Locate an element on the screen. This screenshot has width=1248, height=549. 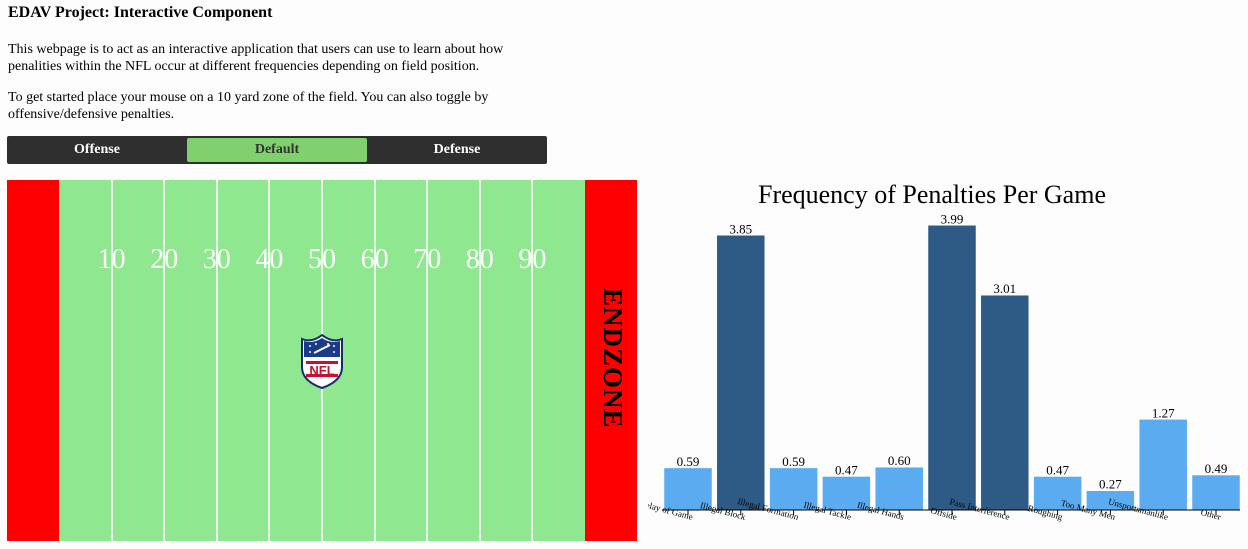
bar-value-label: 0.27 is located at coordinates (1110, 484).